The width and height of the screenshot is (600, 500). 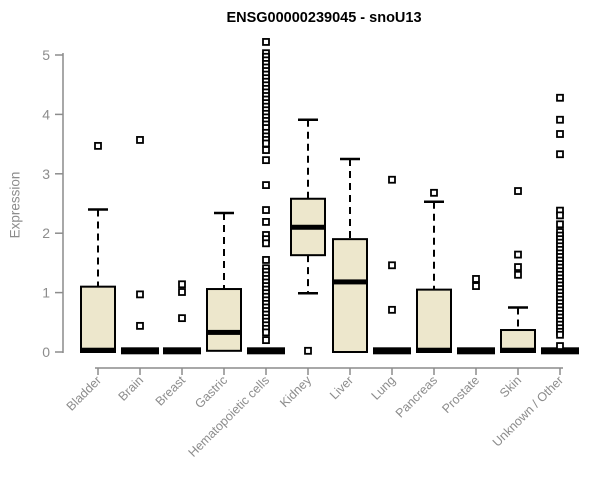 What do you see at coordinates (46, 352) in the screenshot?
I see `y-axis-tick-label: 0` at bounding box center [46, 352].